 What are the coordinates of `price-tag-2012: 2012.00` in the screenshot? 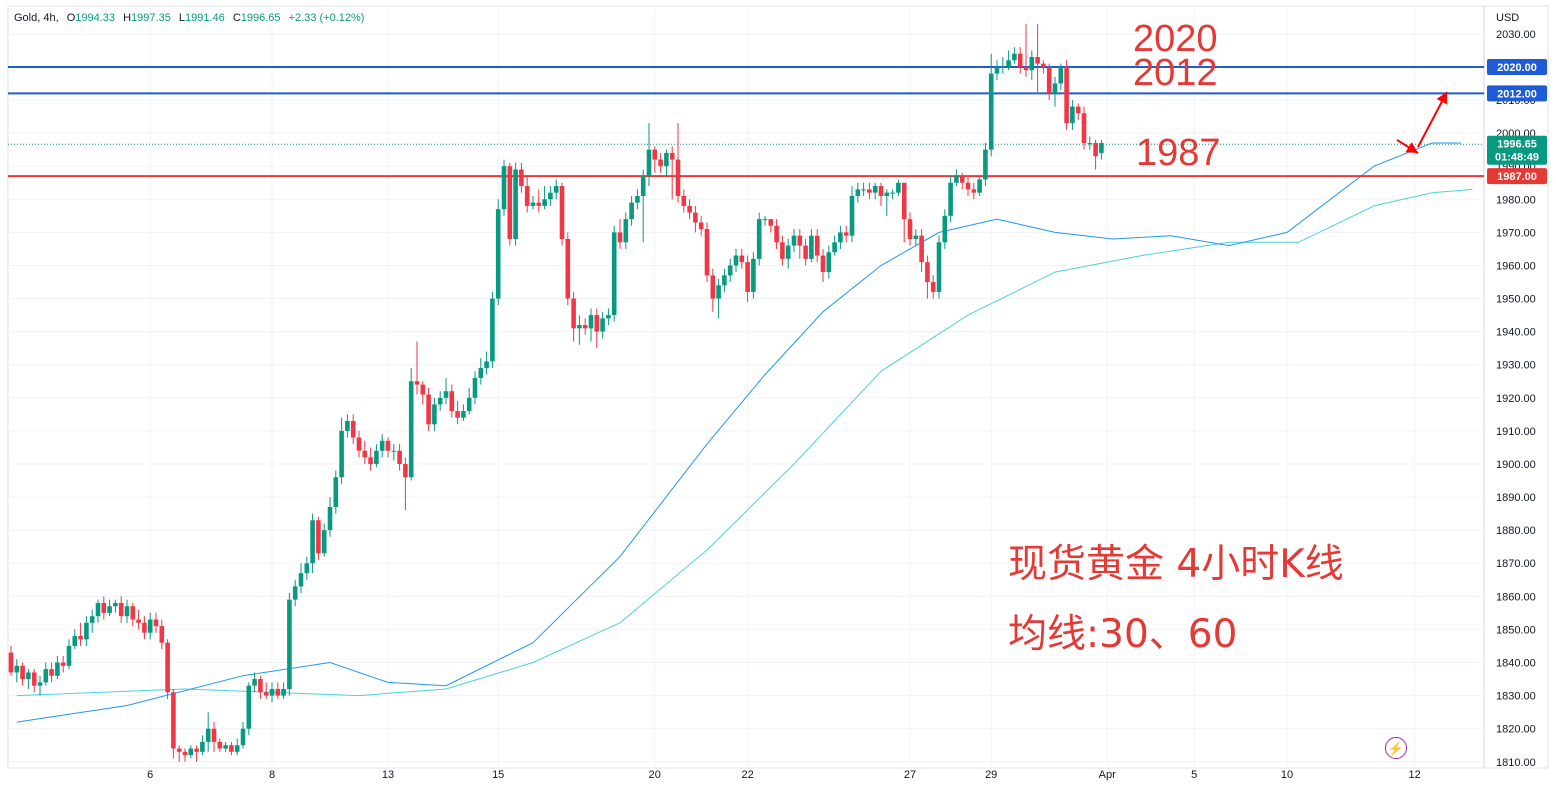 It's located at (1517, 93).